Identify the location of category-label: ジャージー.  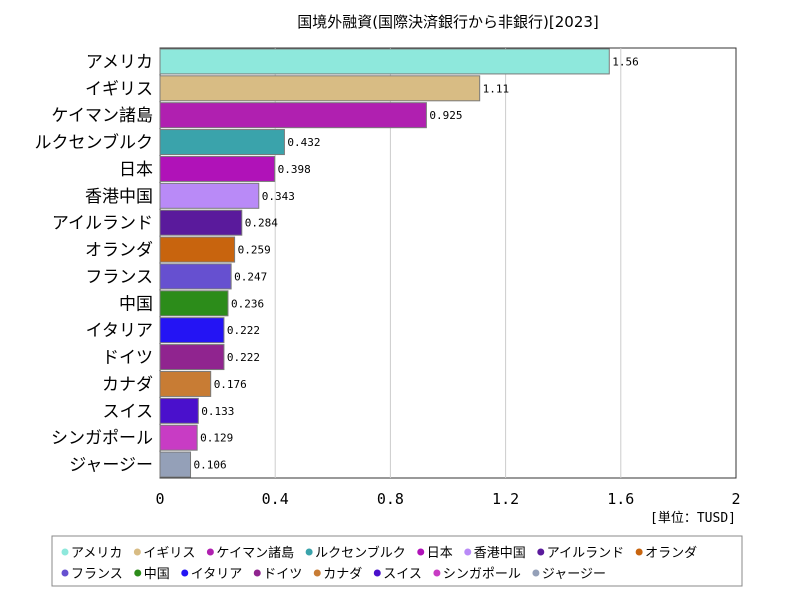
(111, 466).